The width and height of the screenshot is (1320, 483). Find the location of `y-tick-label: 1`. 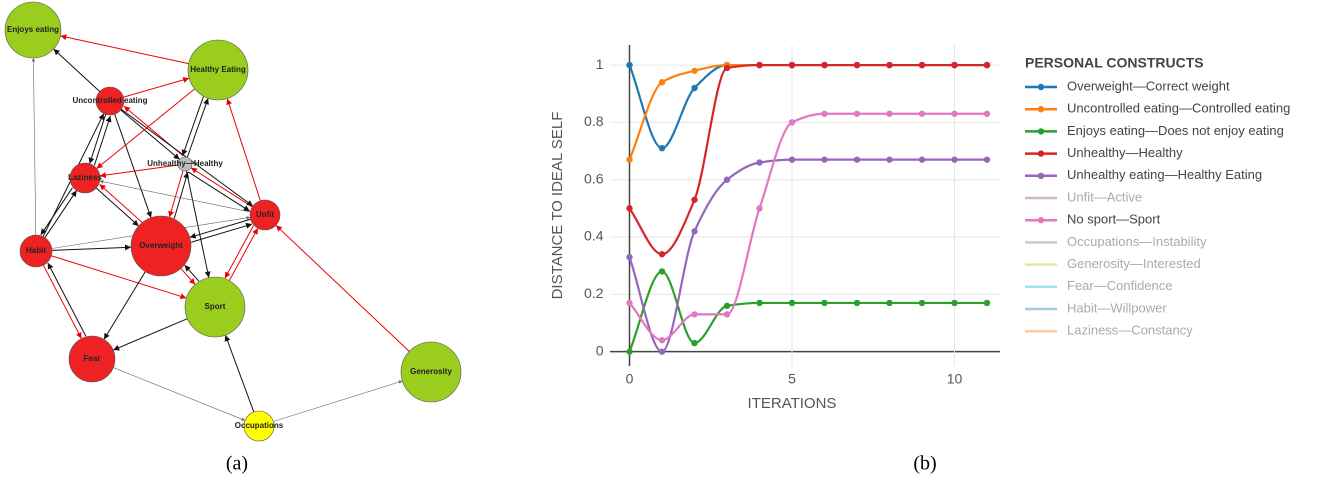

y-tick-label: 1 is located at coordinates (600, 64).